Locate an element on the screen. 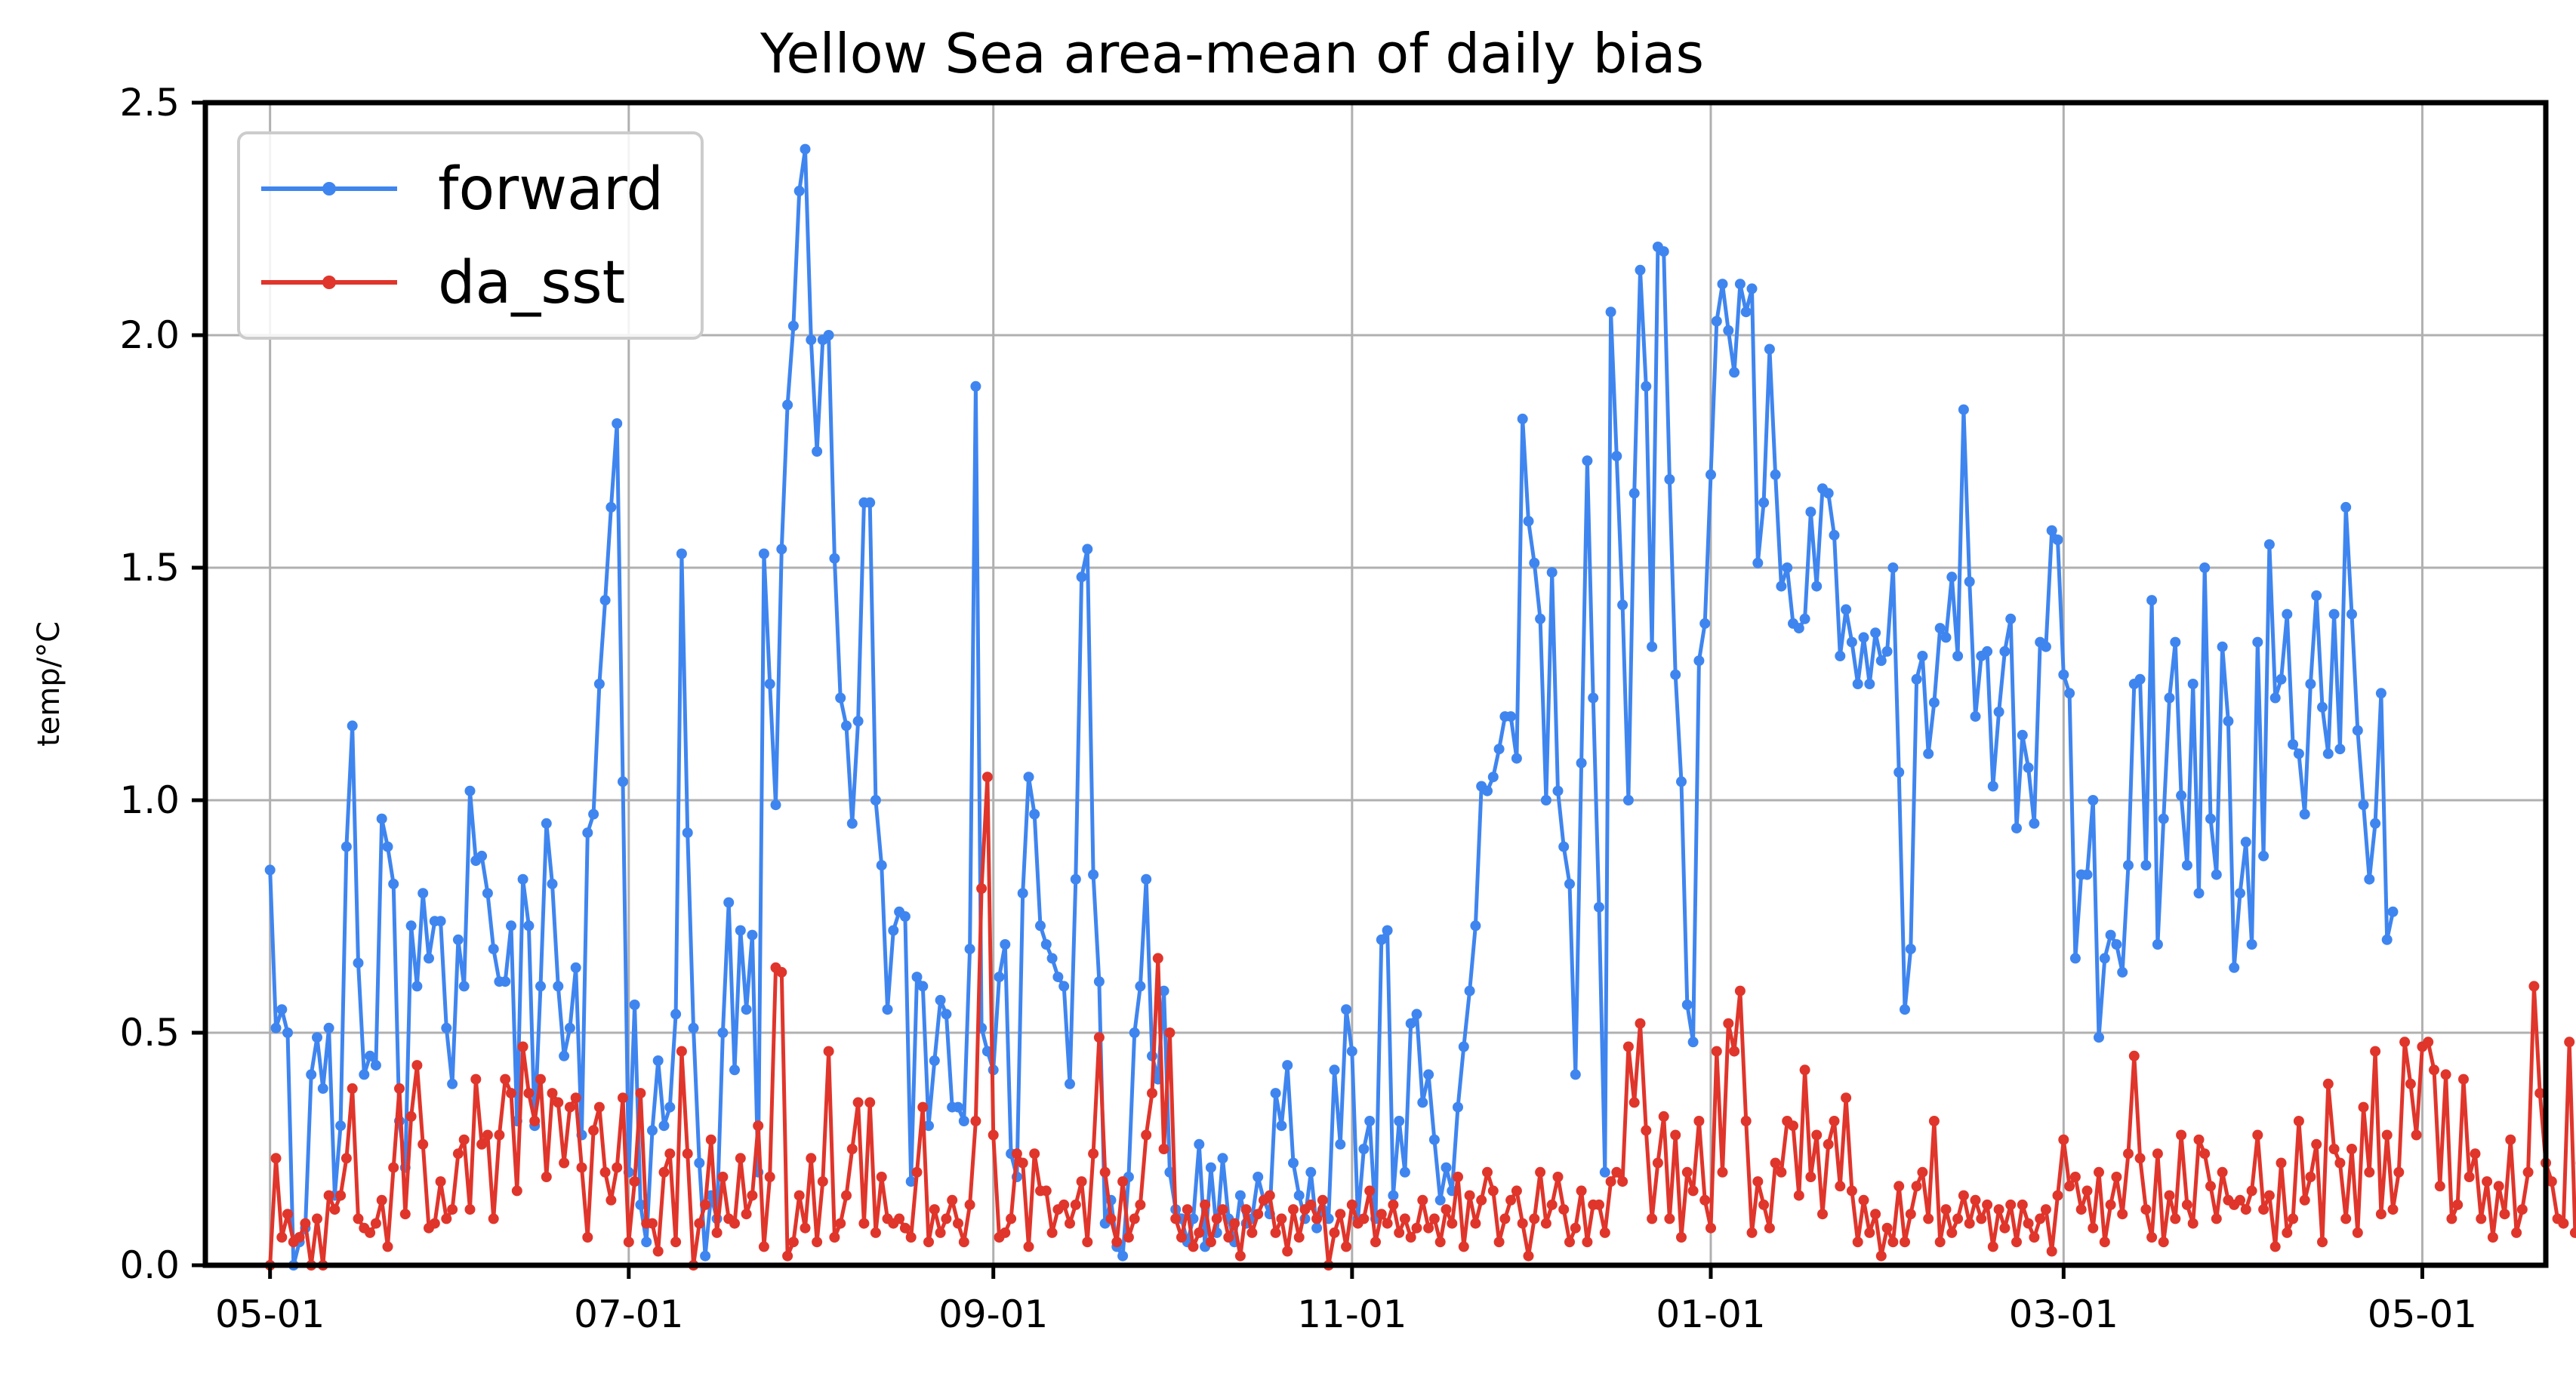  y-tick-label: 2.0 is located at coordinates (149, 335).